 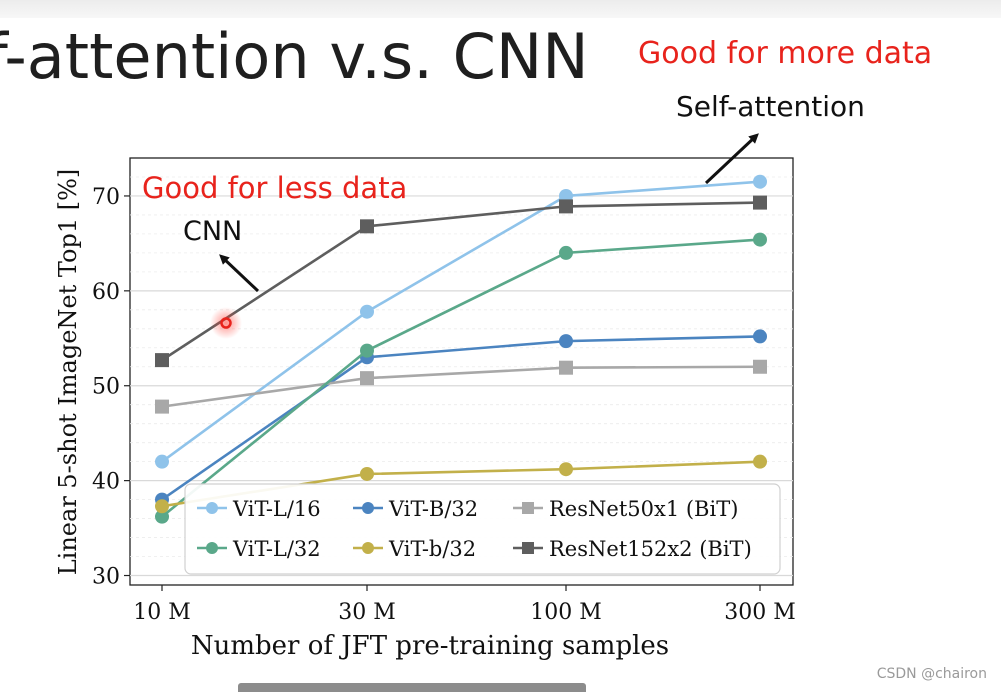 What do you see at coordinates (367, 612) in the screenshot?
I see `x-tick-label: 30 M` at bounding box center [367, 612].